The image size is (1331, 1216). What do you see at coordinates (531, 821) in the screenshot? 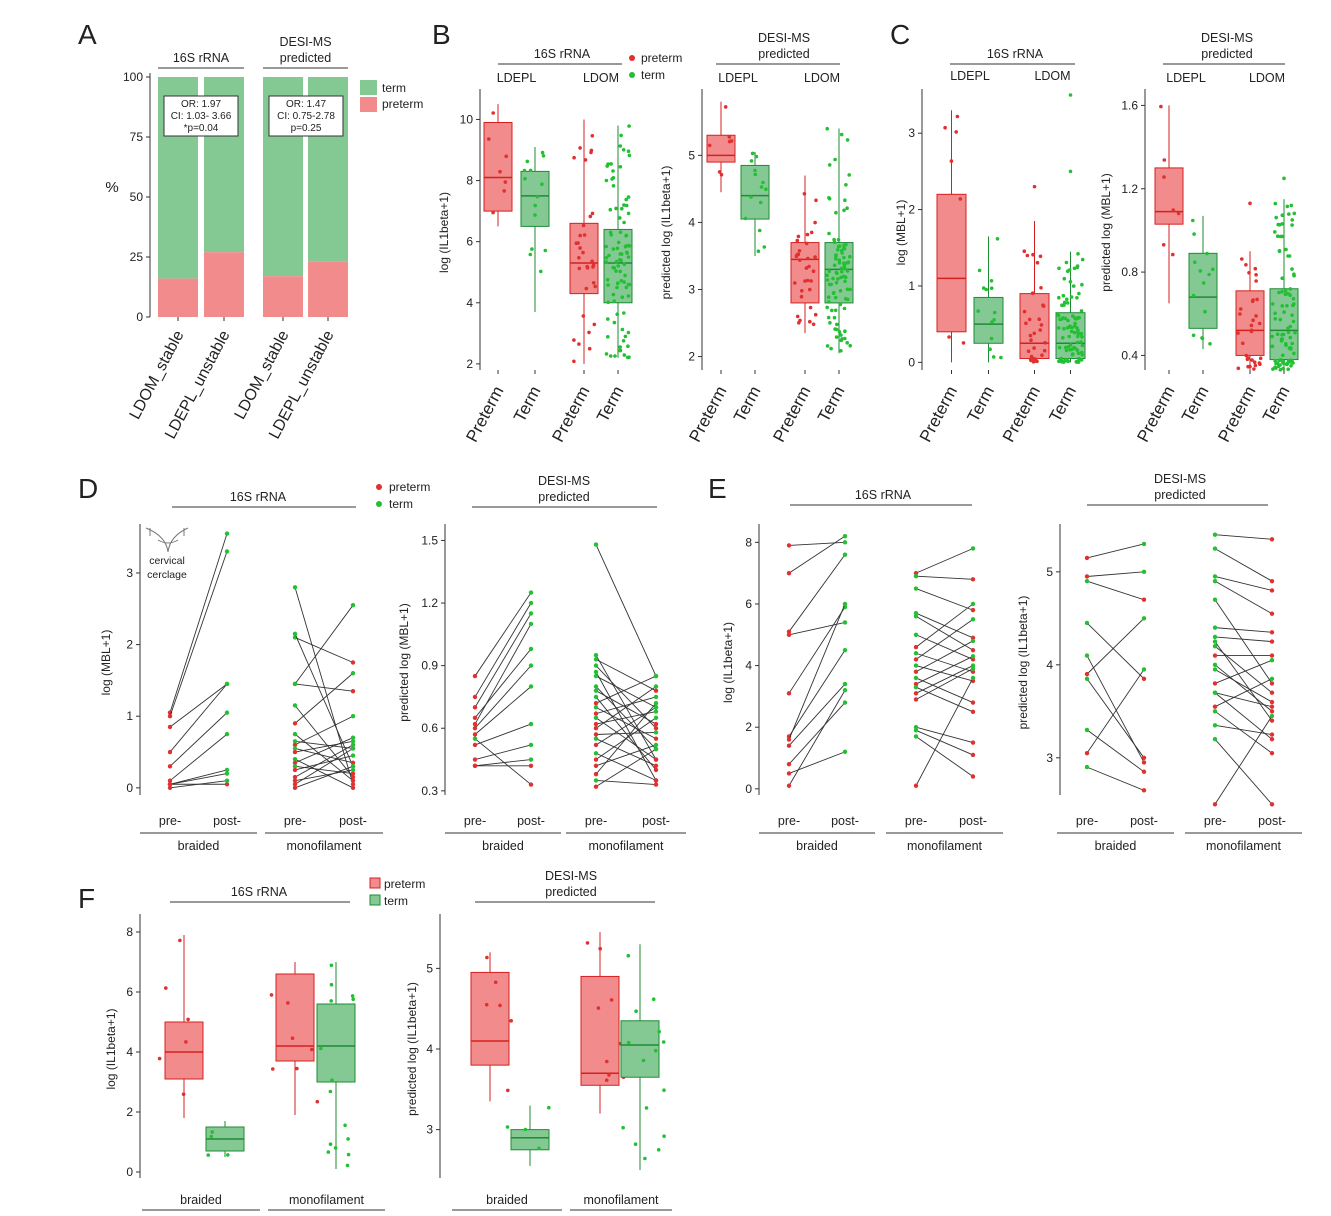
I see `panel-d-right-xtick-label: post-` at bounding box center [531, 821].